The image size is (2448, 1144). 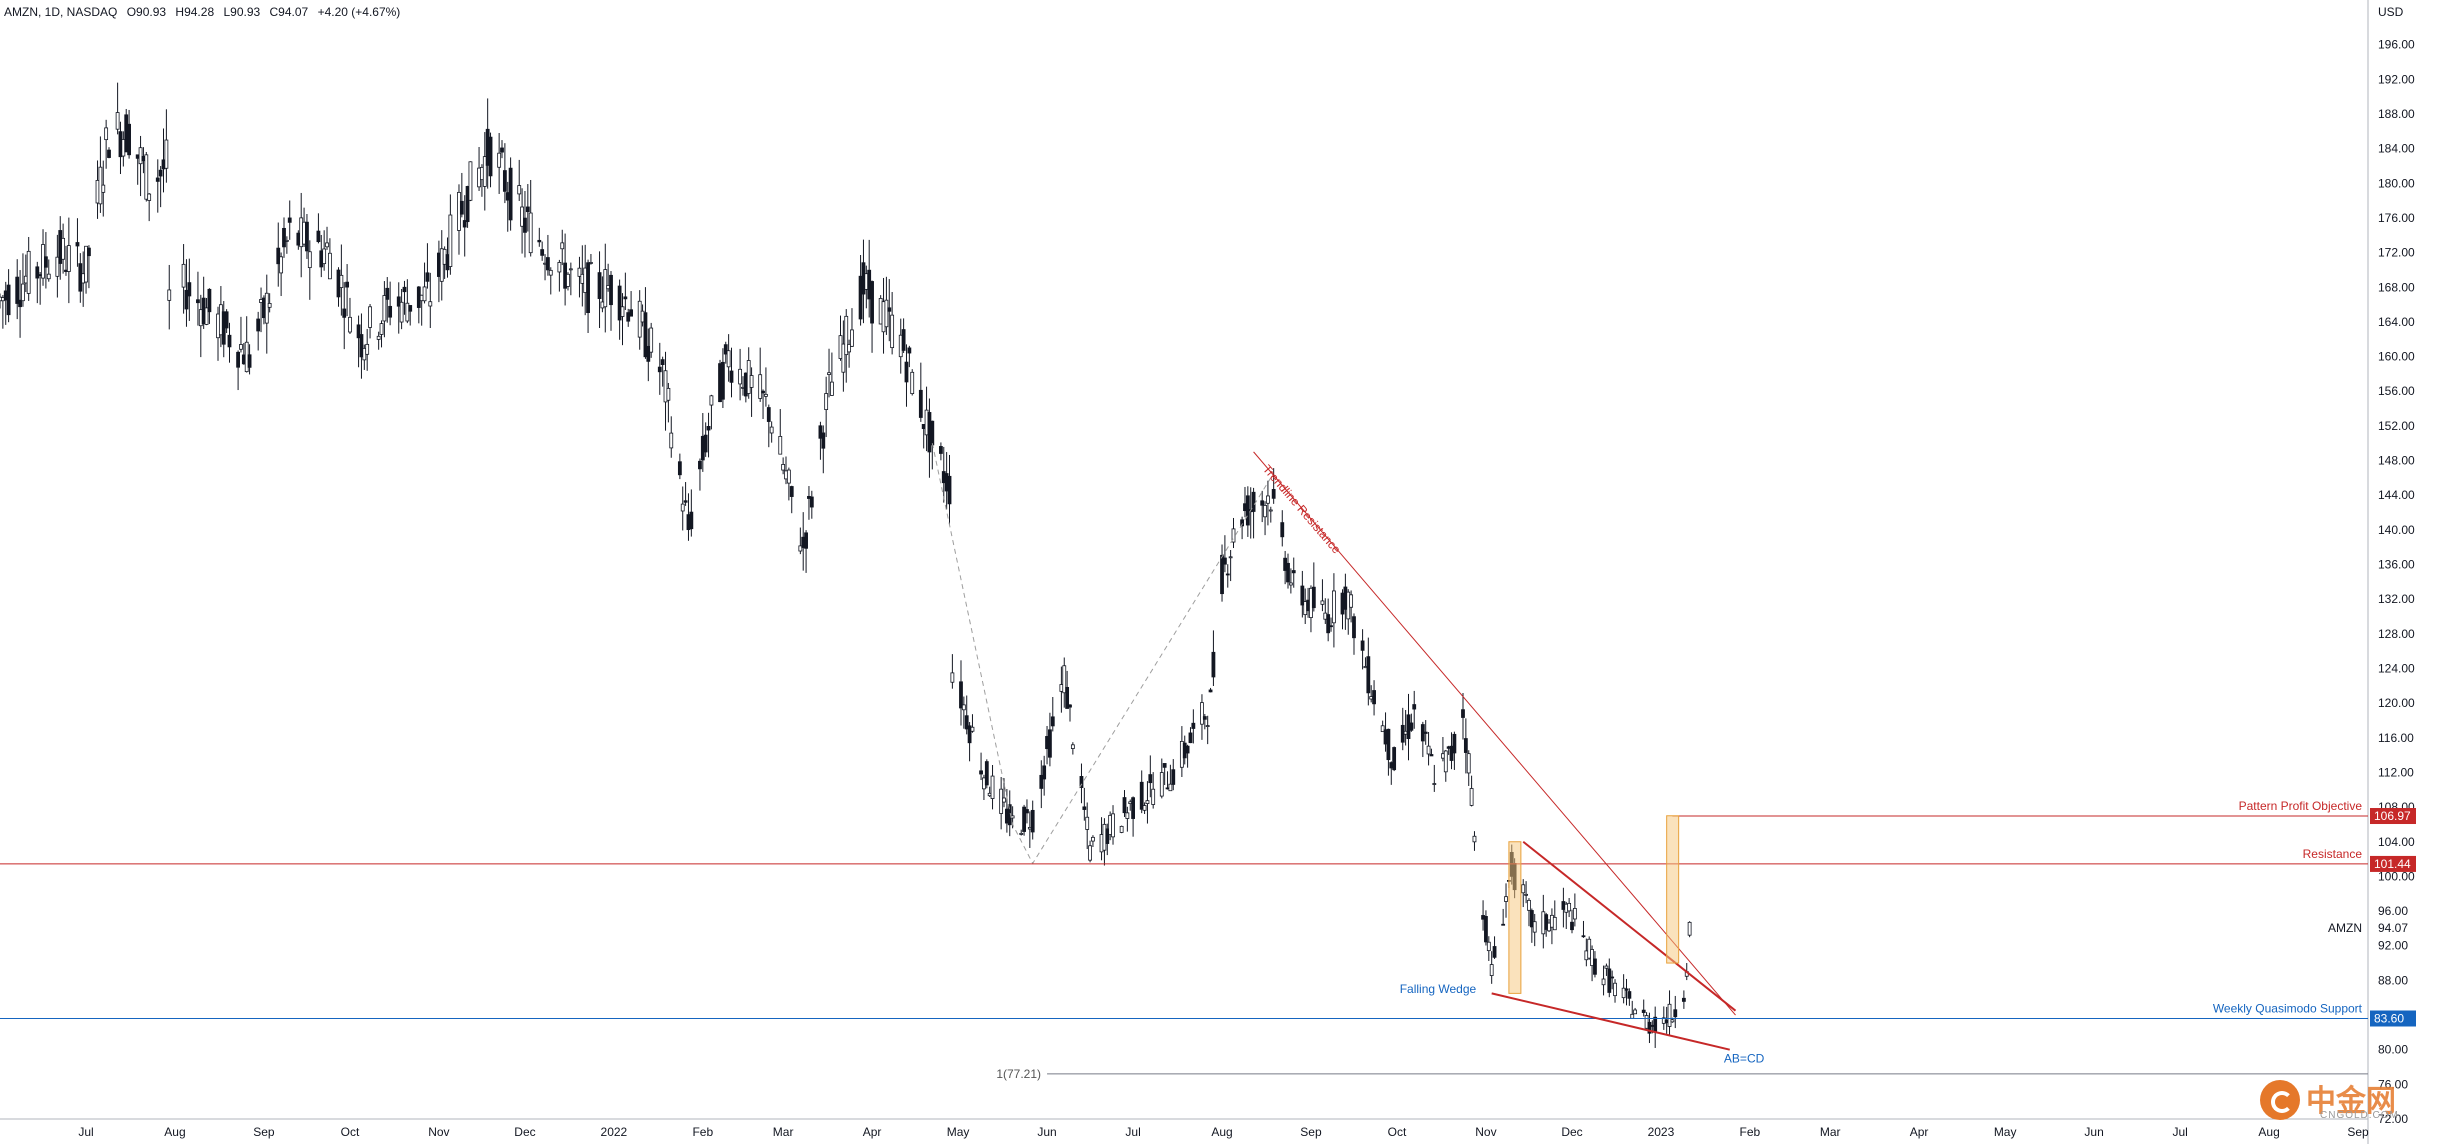 What do you see at coordinates (2396, 357) in the screenshot?
I see `y-tick-label: 160.00` at bounding box center [2396, 357].